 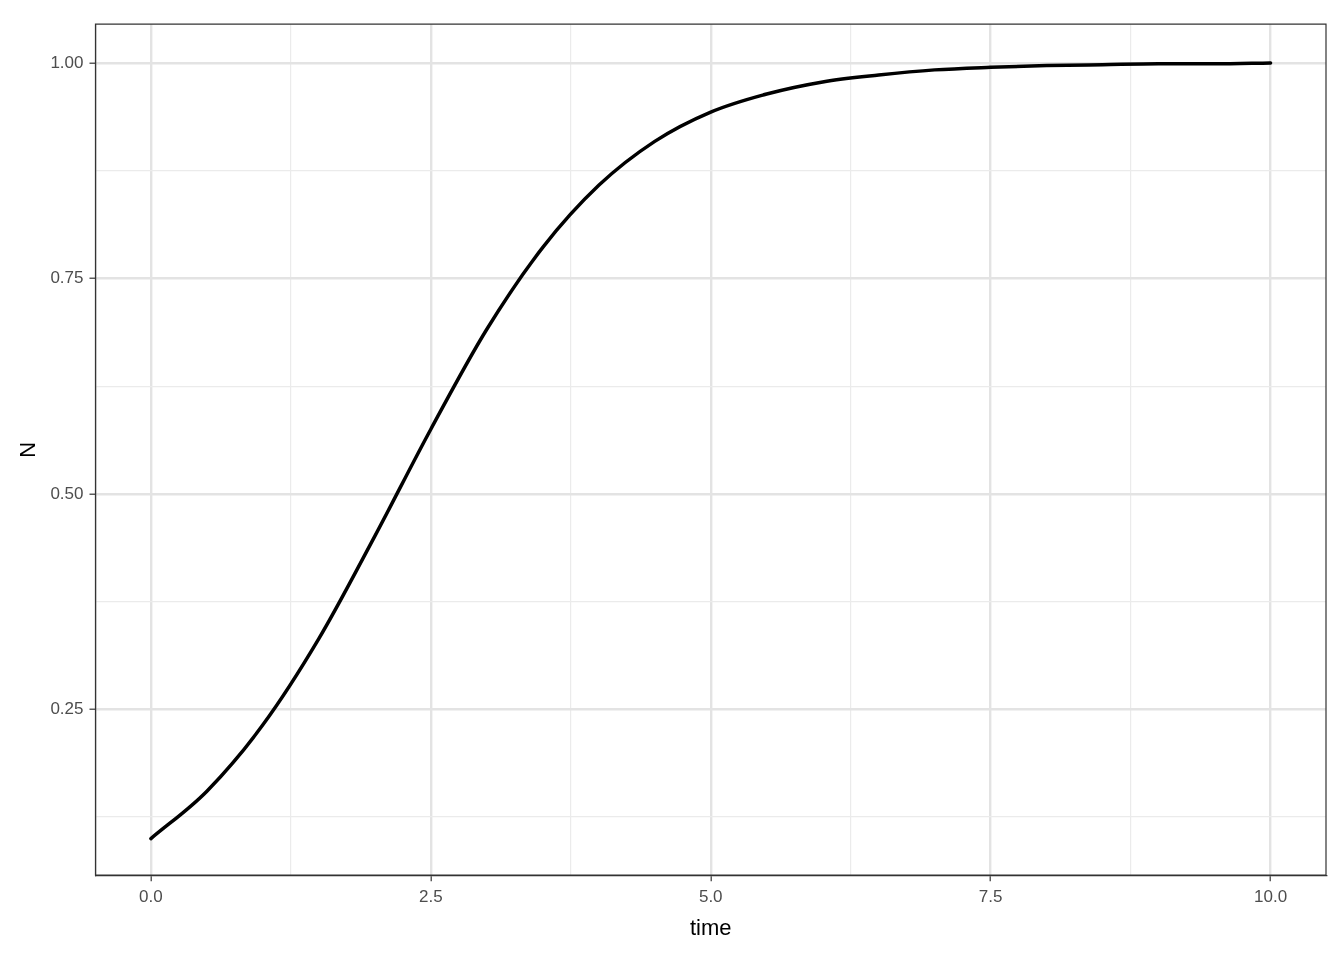 I want to click on y-tick-label: 0.50, so click(x=67, y=493).